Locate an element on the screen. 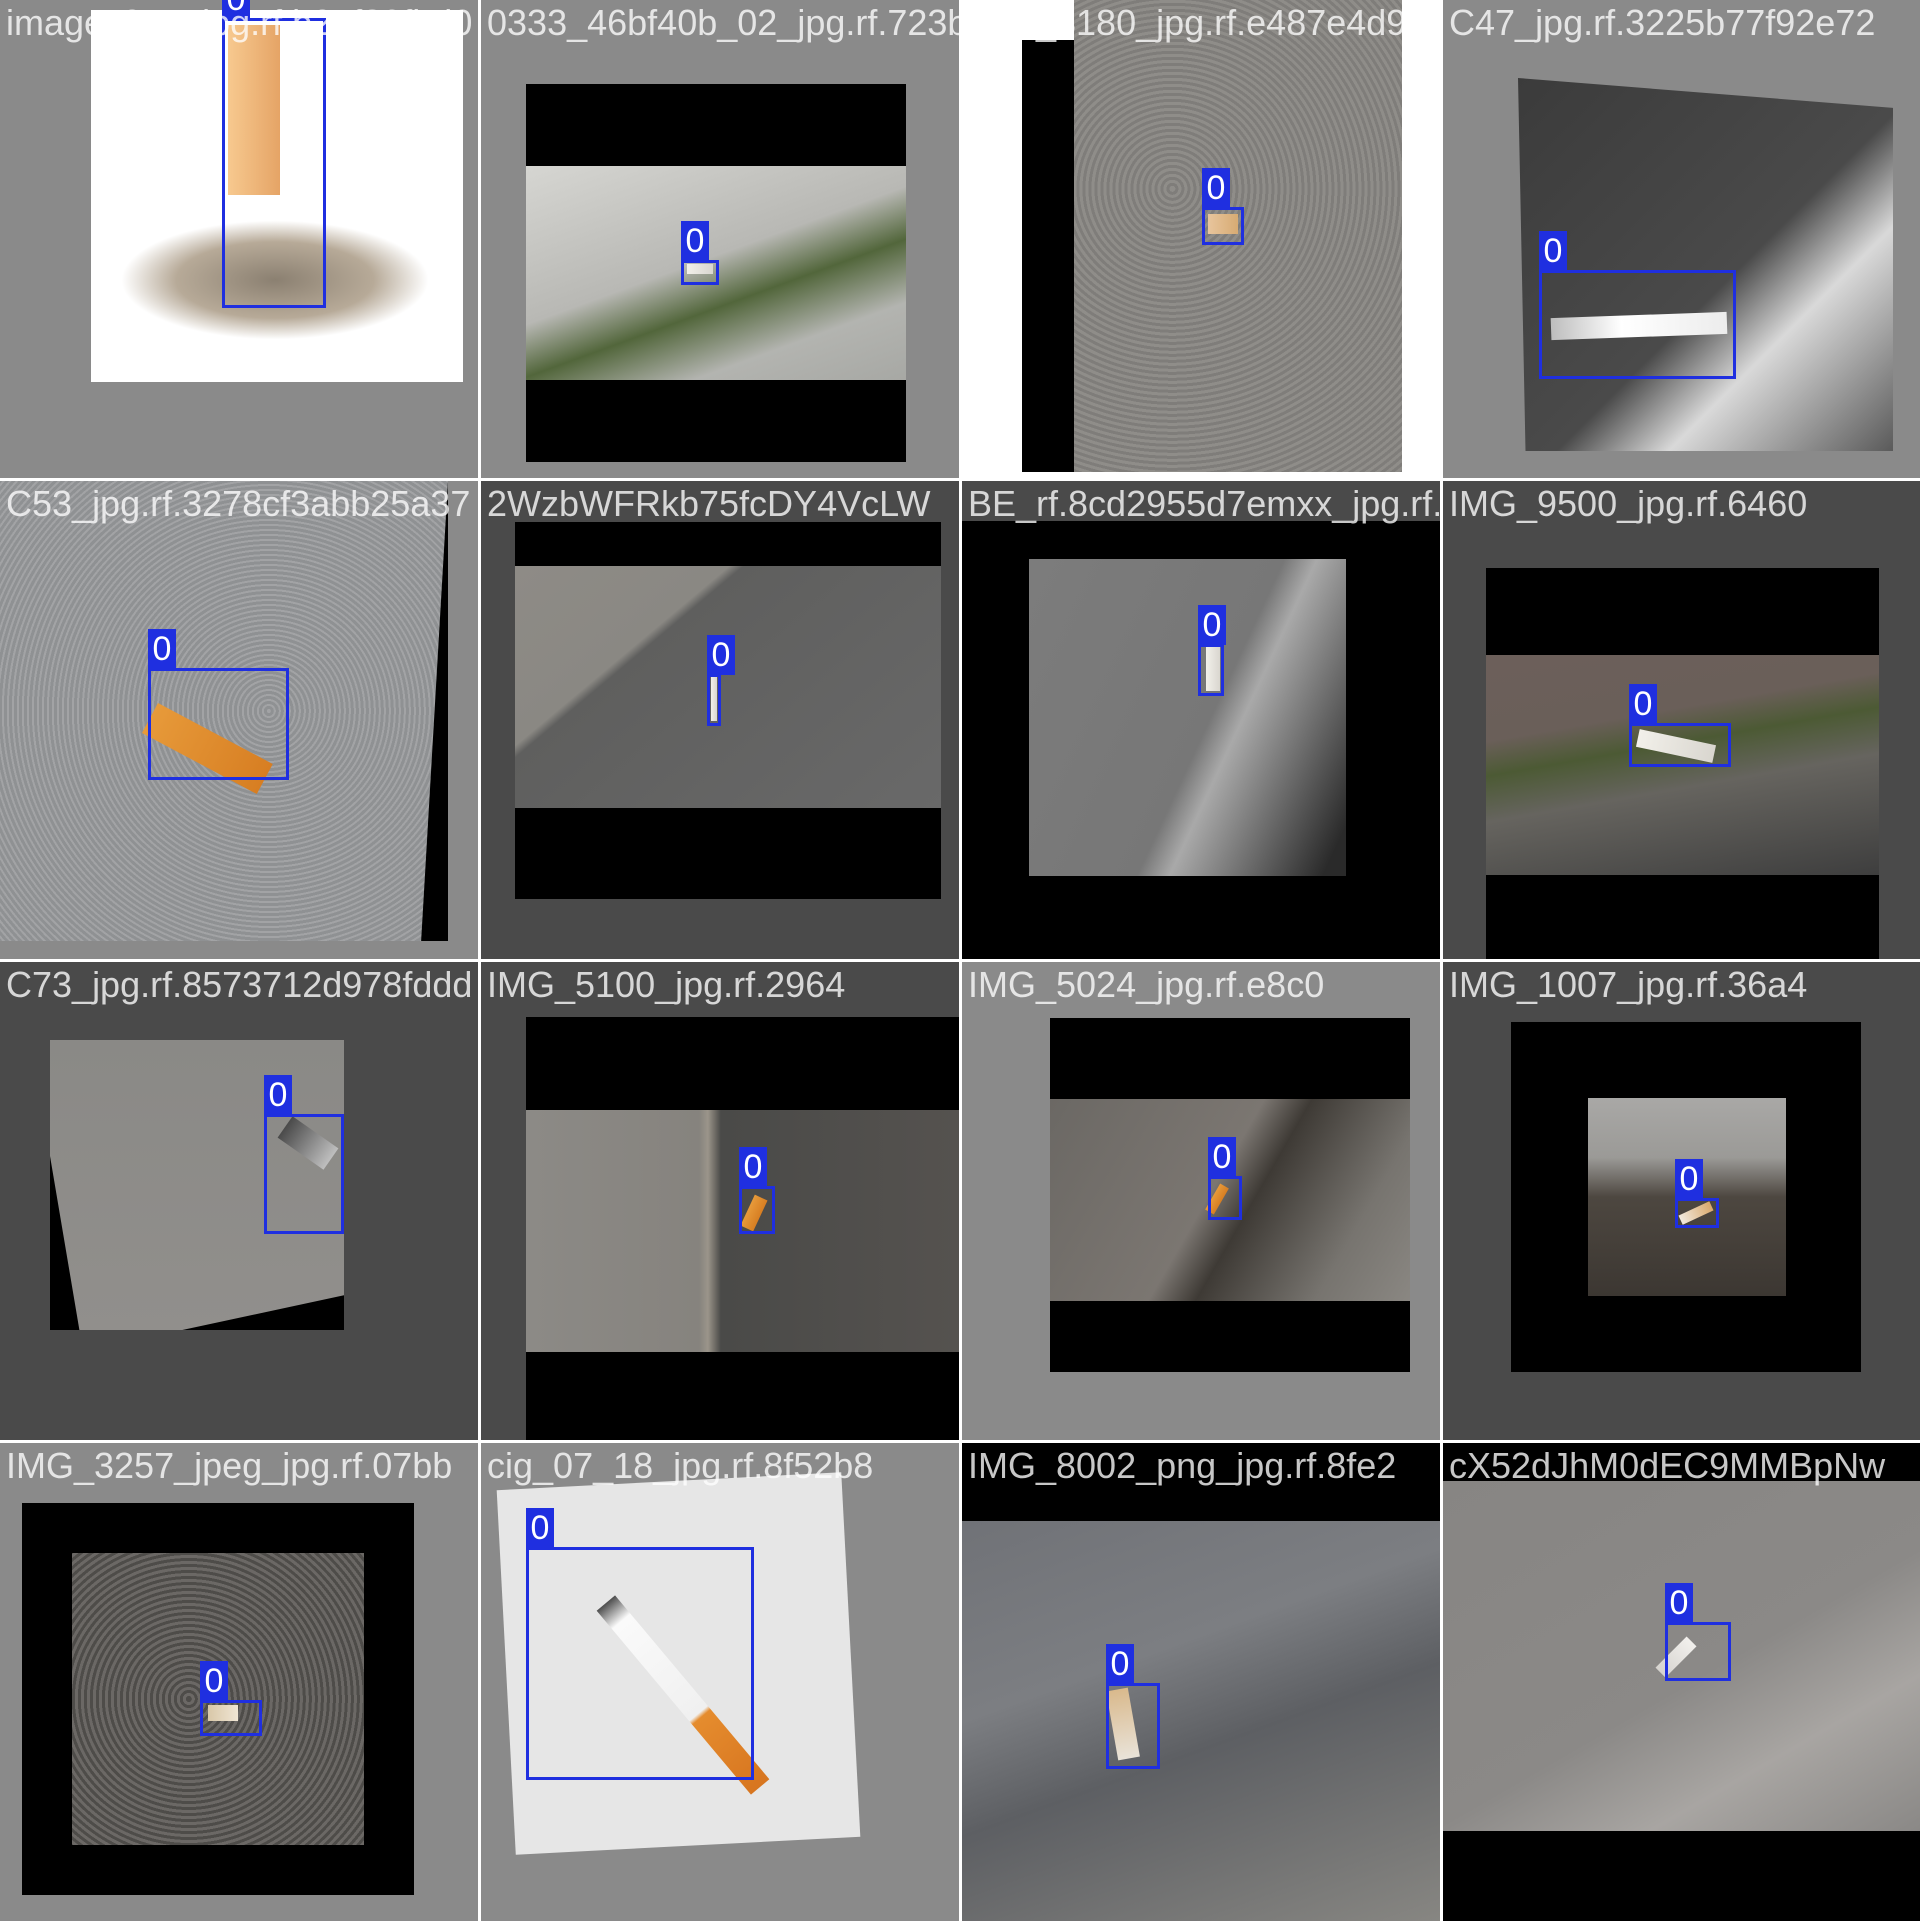 The image size is (1920, 1921). tile-13: 0 IMG_3257_jpeg_jpg.rf.07bb is located at coordinates (239, 1682).